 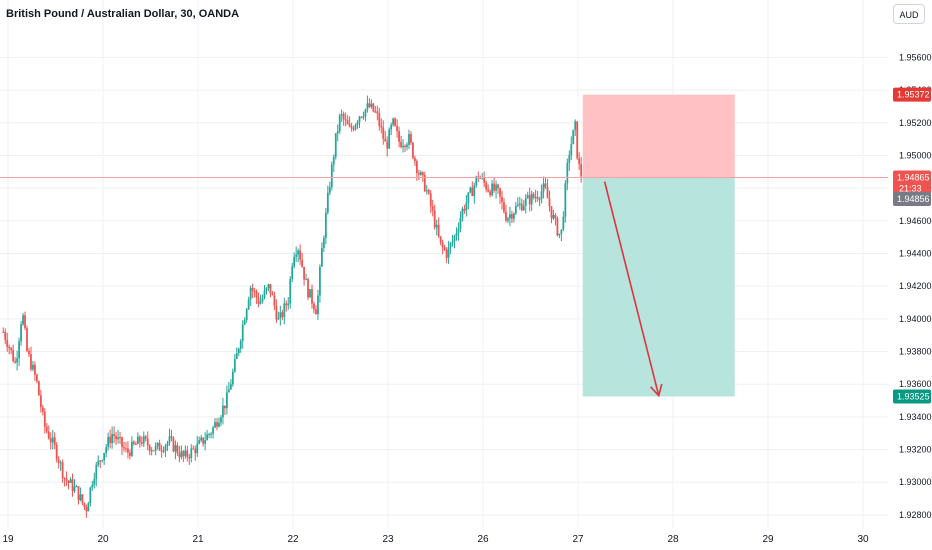 I want to click on price-tick-label: 1.93800, so click(x=915, y=352).